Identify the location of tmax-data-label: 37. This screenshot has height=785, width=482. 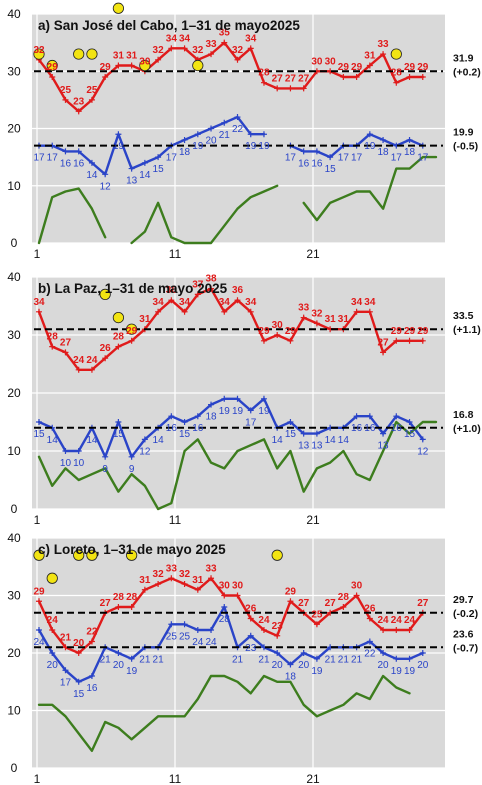
(198, 284).